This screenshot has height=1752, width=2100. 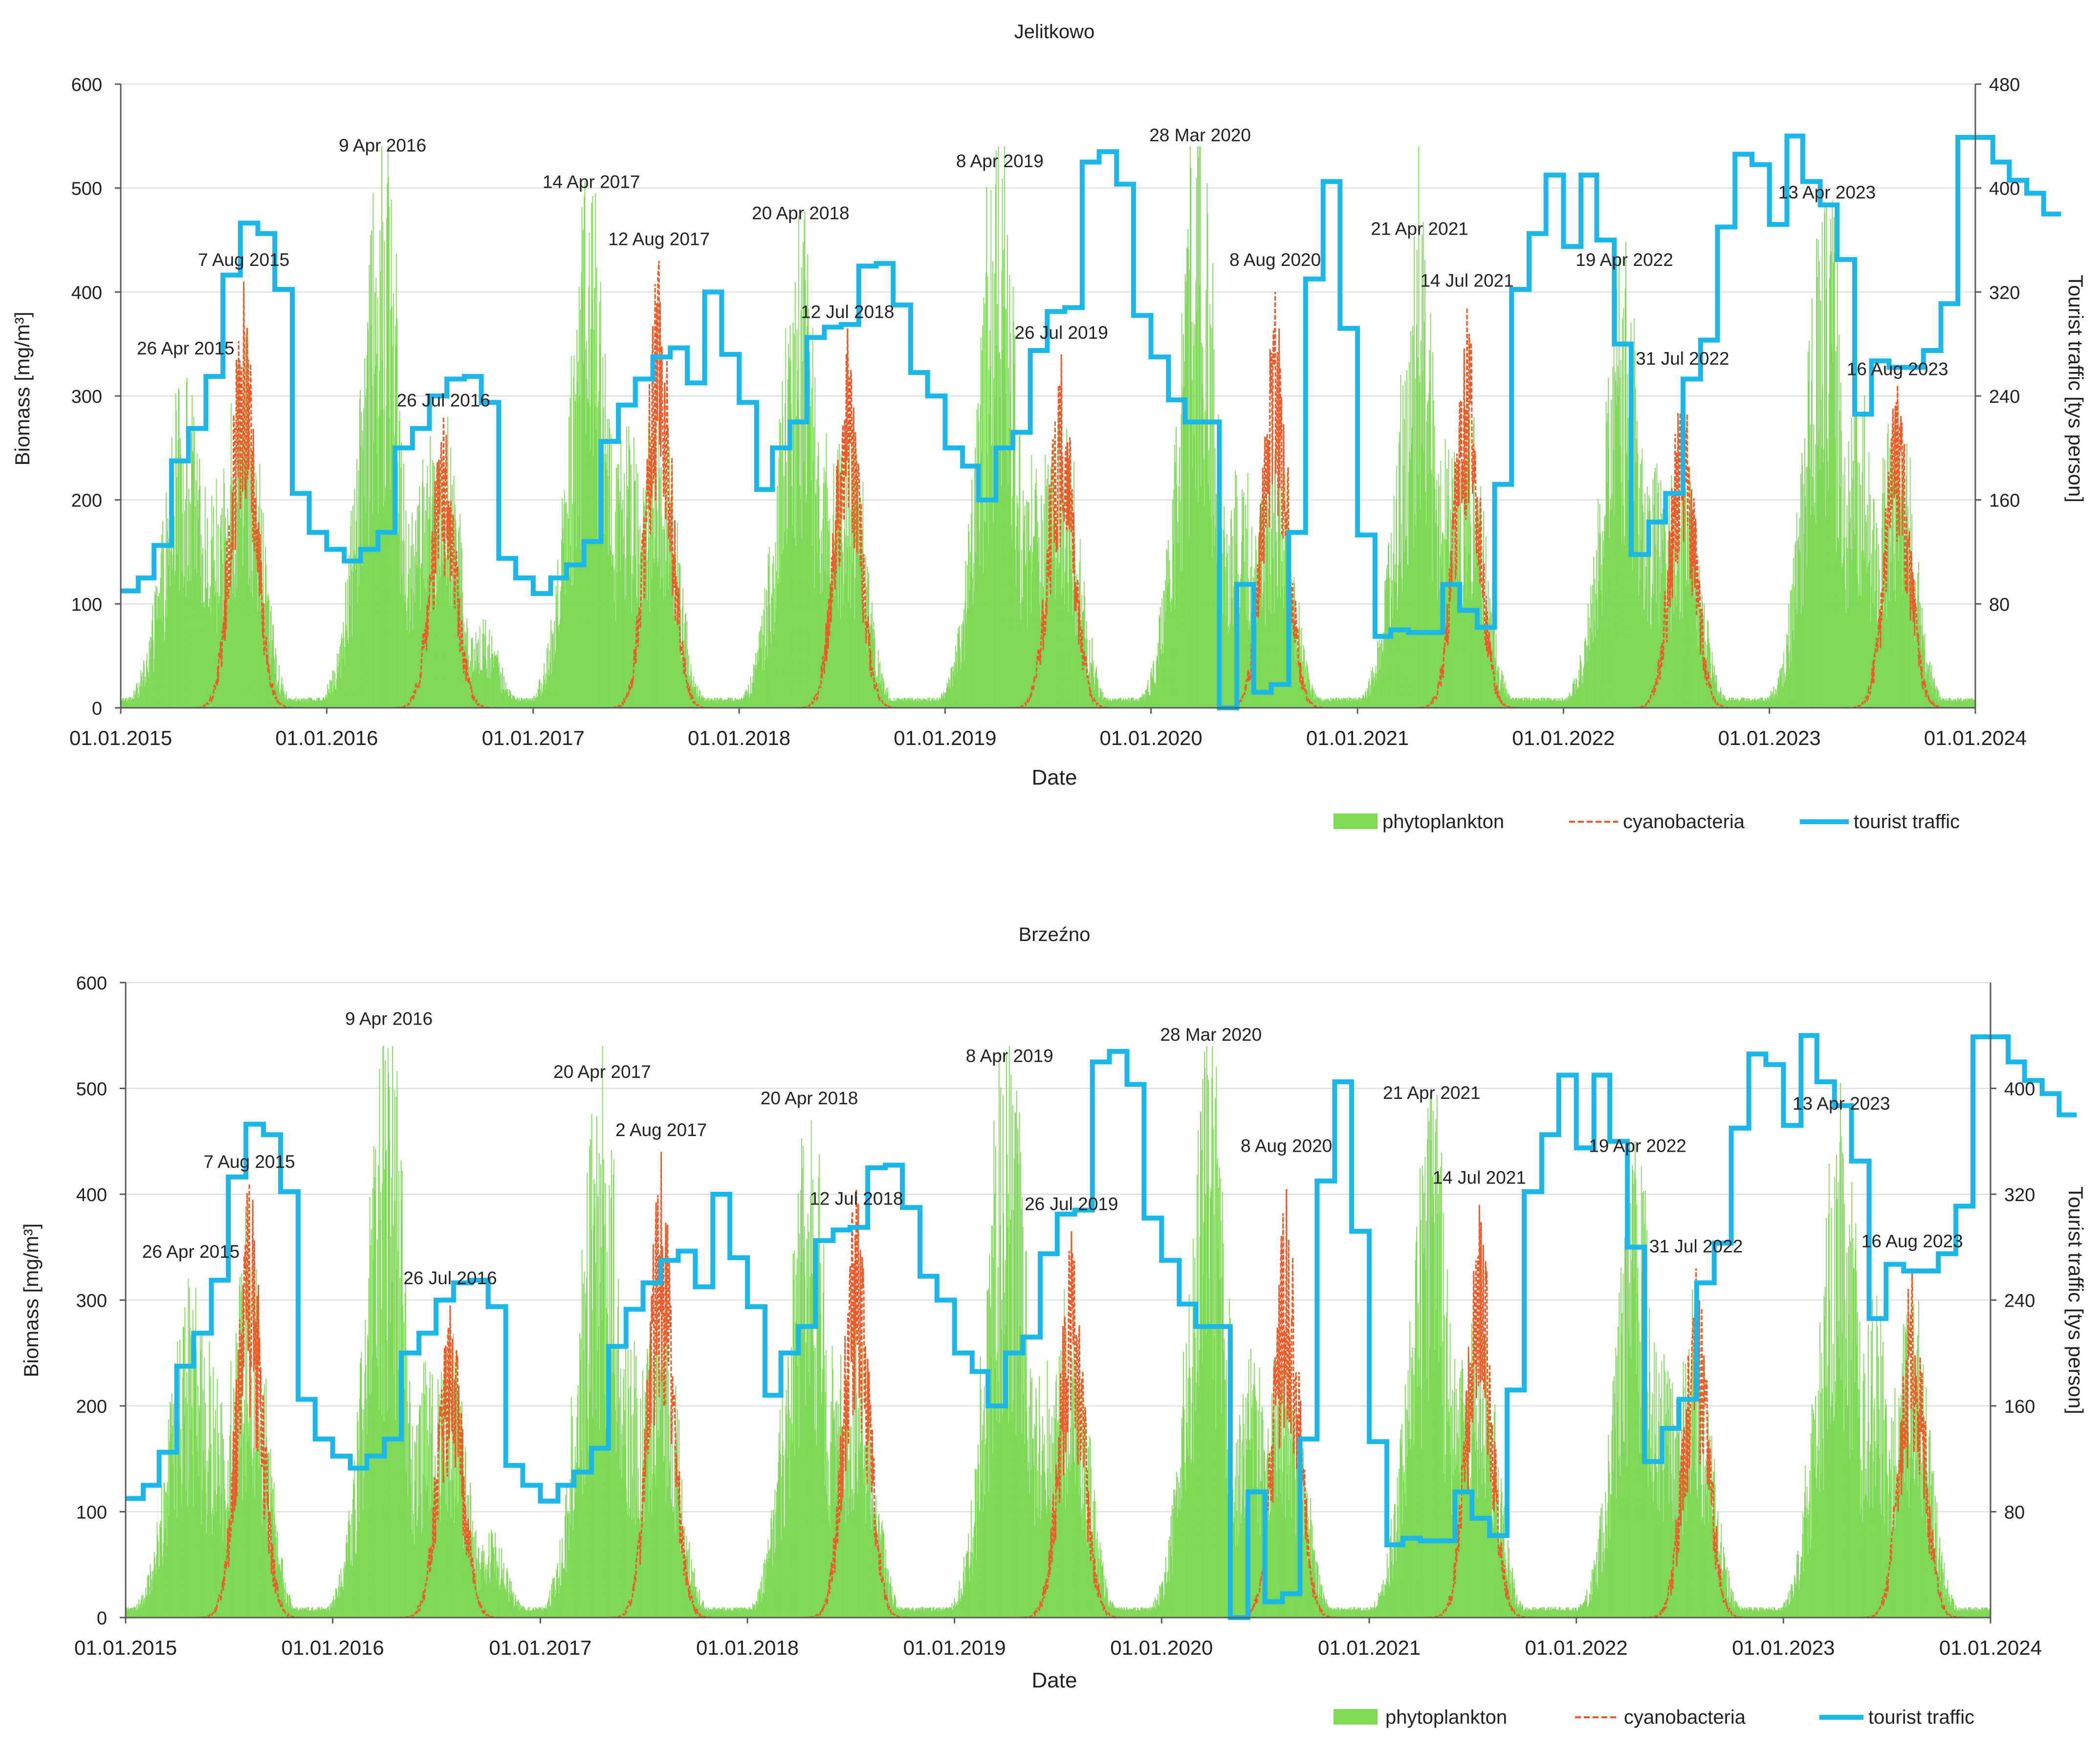 I want to click on y-tick-label: 100, so click(x=92, y=1513).